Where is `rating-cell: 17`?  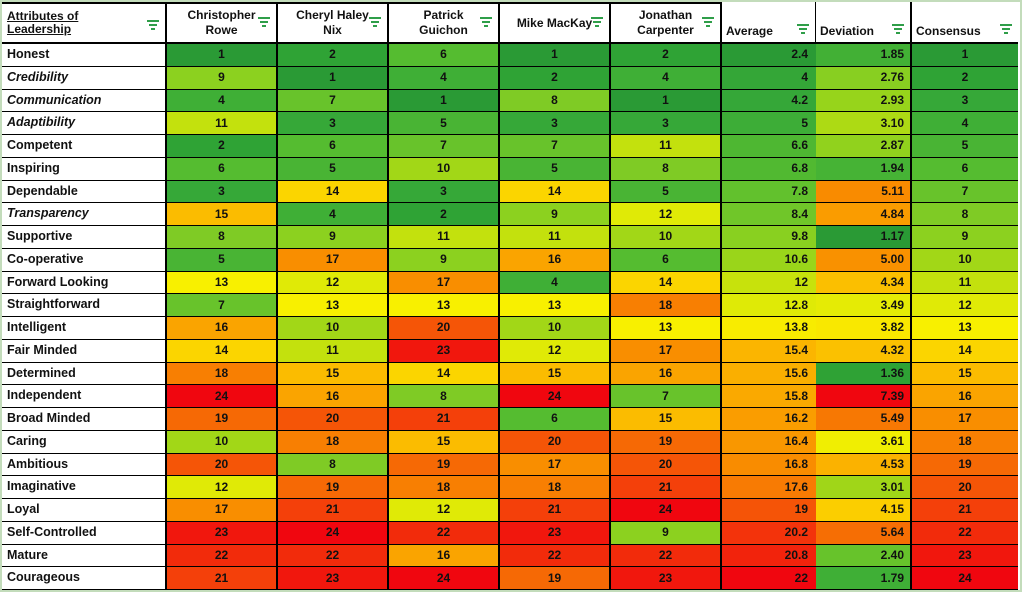
rating-cell: 17 is located at coordinates (444, 283).